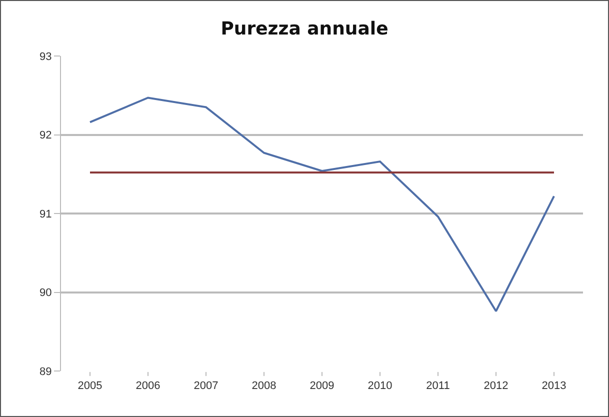  Describe the element at coordinates (304, 29) in the screenshot. I see `chart-title: Purezza annuale` at that location.